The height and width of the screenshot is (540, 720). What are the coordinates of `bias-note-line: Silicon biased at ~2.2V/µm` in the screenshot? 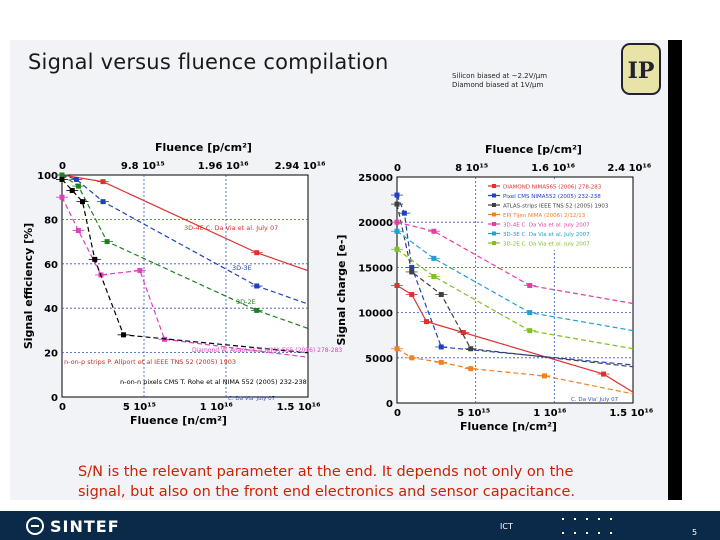 It's located at (500, 76).